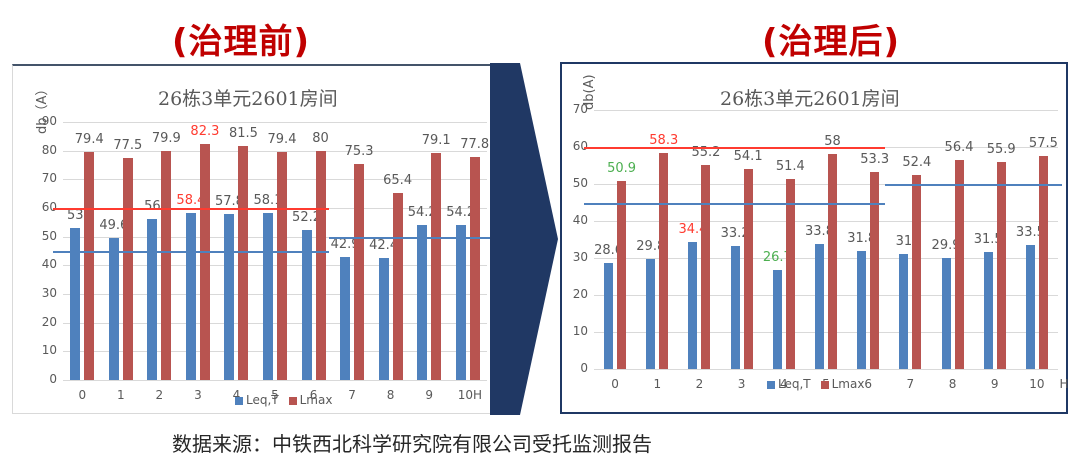 The height and width of the screenshot is (469, 1080). What do you see at coordinates (609, 251) in the screenshot?
I see `data-label: 28.6` at bounding box center [609, 251].